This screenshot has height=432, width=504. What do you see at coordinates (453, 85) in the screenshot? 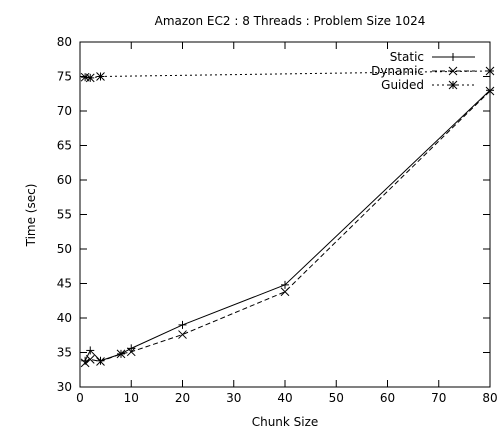
I see `legend-marker-guided` at bounding box center [453, 85].